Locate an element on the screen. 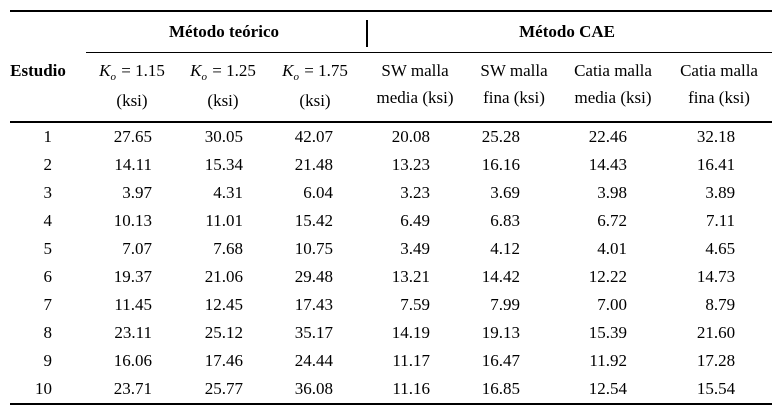 The image size is (775, 412). value-cell: 20.08 is located at coordinates (411, 136).